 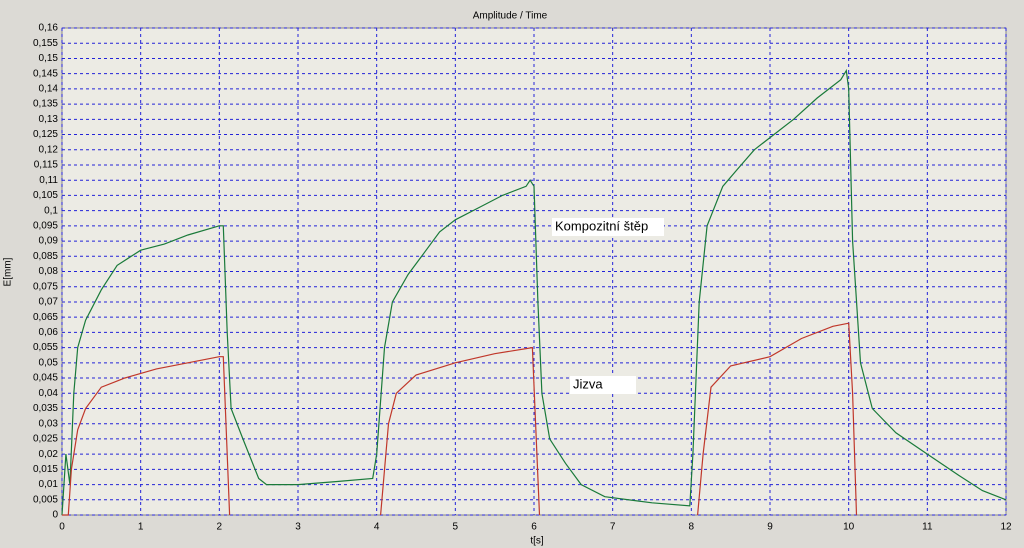 What do you see at coordinates (51, 210) in the screenshot?
I see `y-tick-label: 0,1` at bounding box center [51, 210].